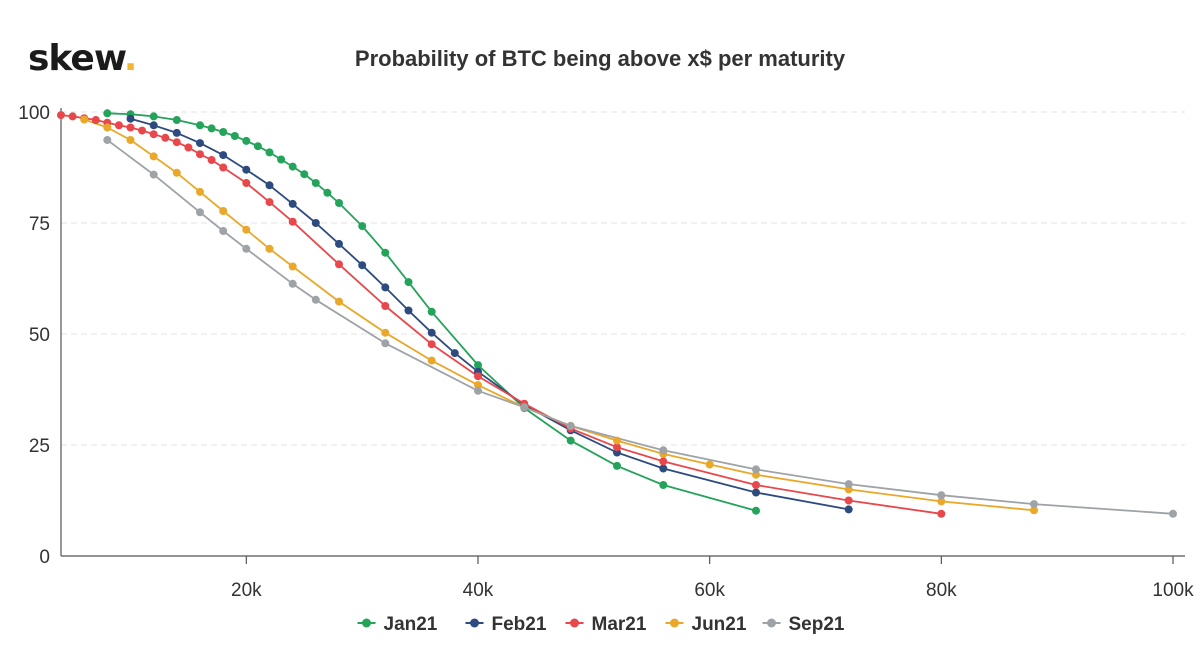 This screenshot has height=670, width=1200. Describe the element at coordinates (817, 624) in the screenshot. I see `legend-label: Sep21` at that location.